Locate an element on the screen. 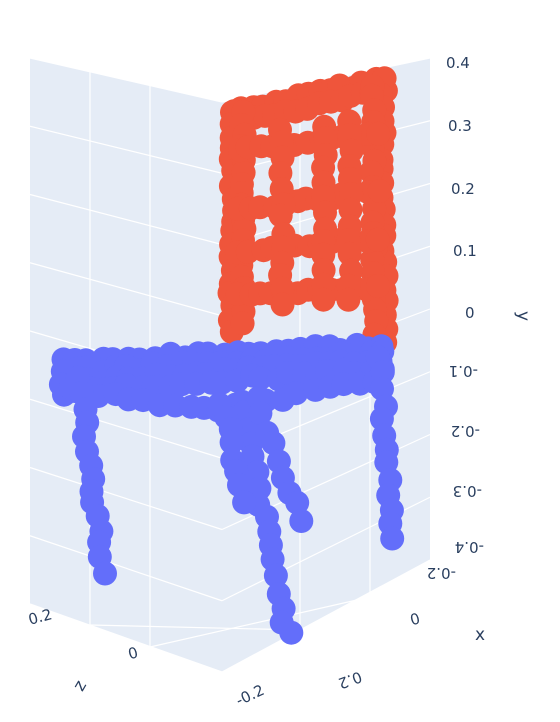  z-tick-label: 0.2 is located at coordinates (40, 617).